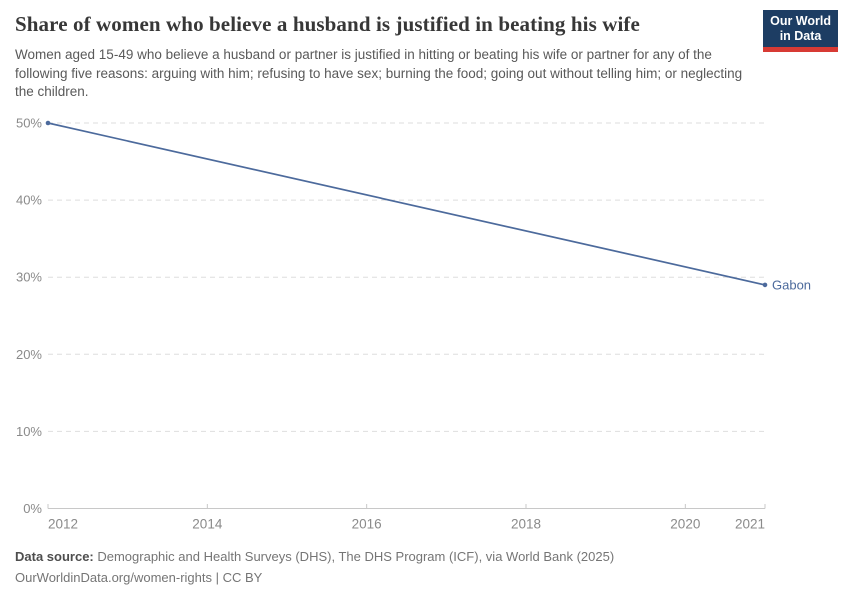 This screenshot has width=850, height=600. Describe the element at coordinates (139, 577) in the screenshot. I see `license-line: OurWorldinData.org/women-rights | CC BY` at that location.